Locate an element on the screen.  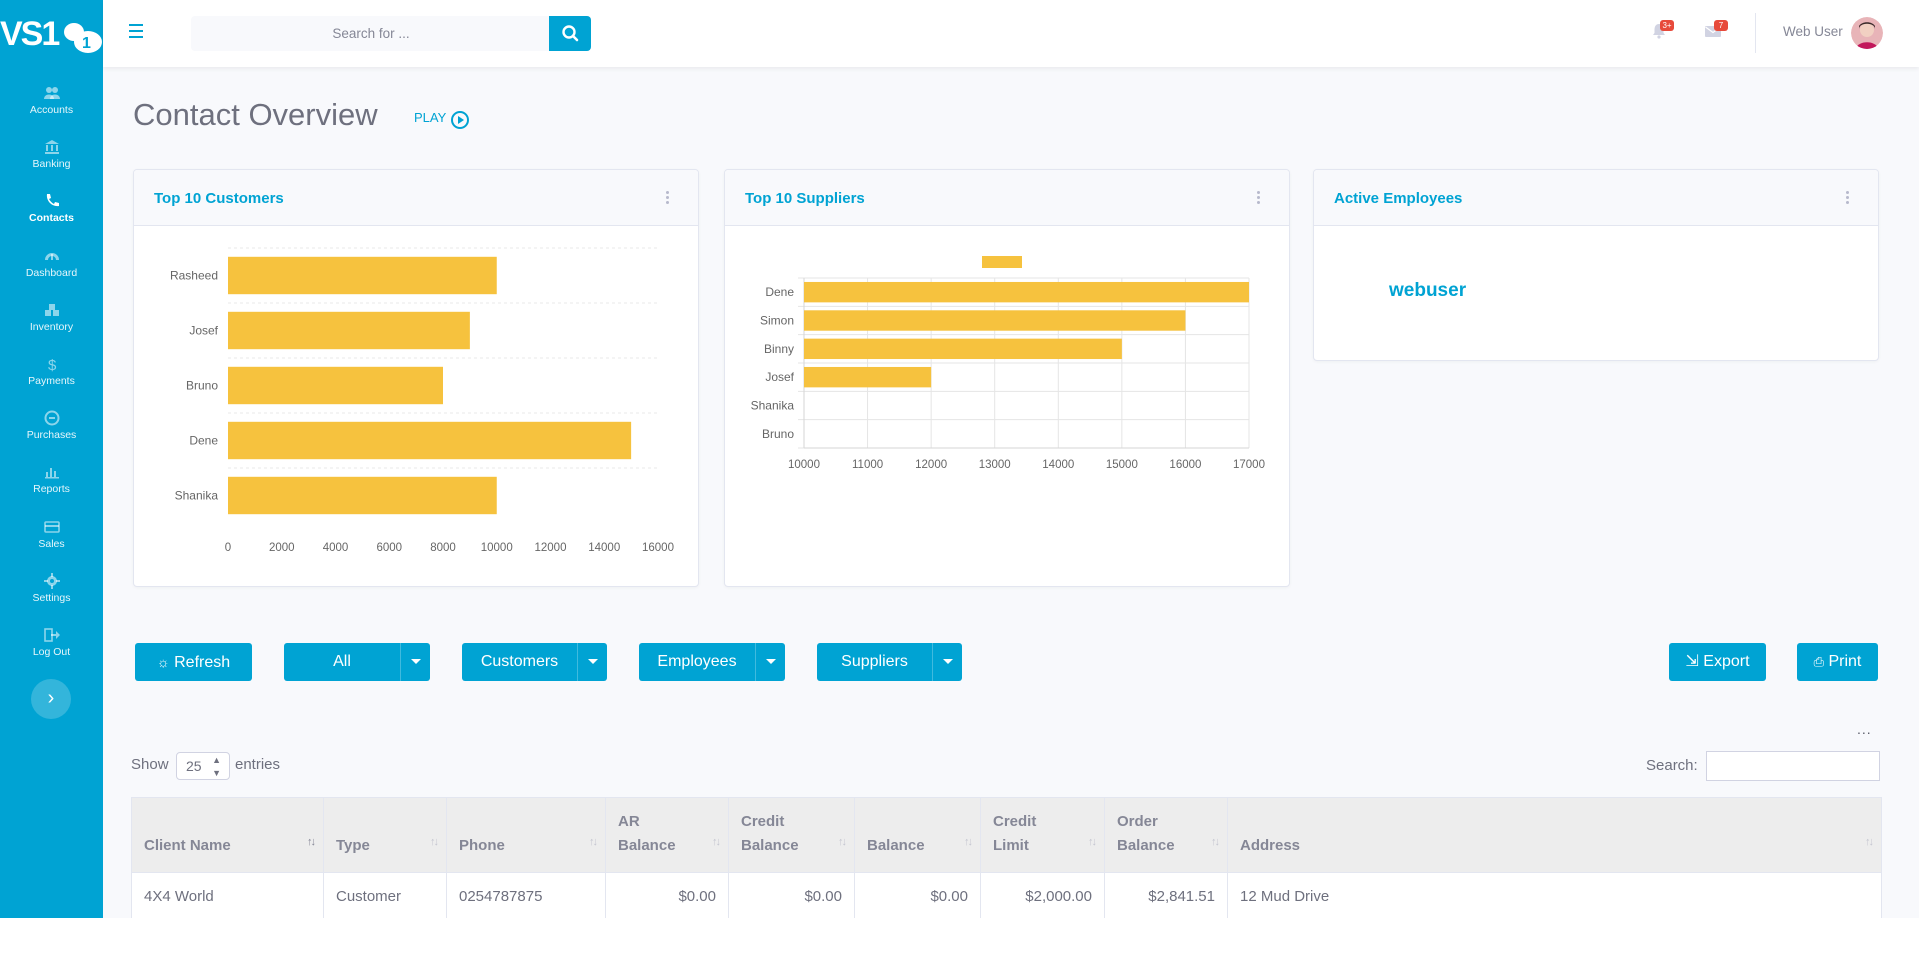
table-cell: $0.00 is located at coordinates (667, 895).